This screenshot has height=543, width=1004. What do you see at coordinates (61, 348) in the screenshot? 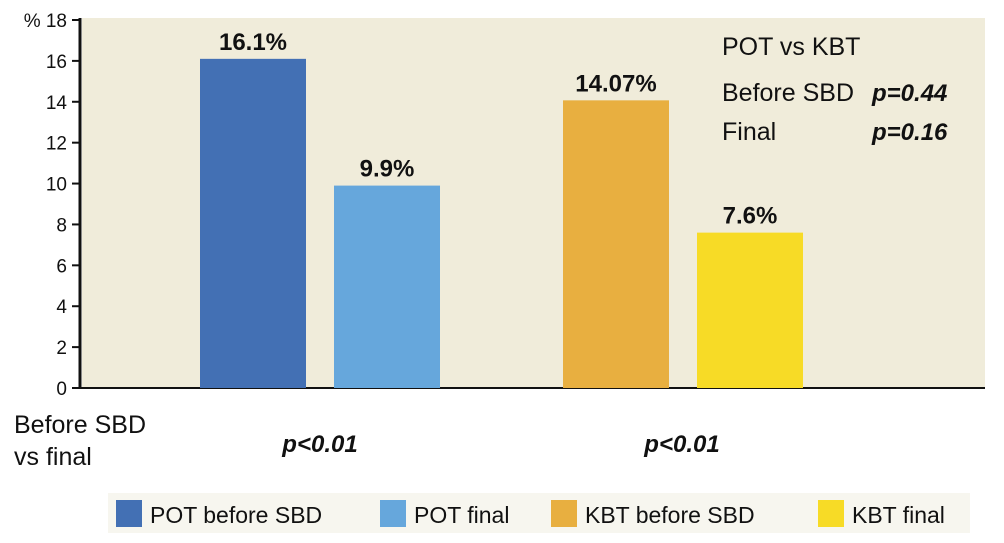
I see `y-tick-label: 2` at bounding box center [61, 348].